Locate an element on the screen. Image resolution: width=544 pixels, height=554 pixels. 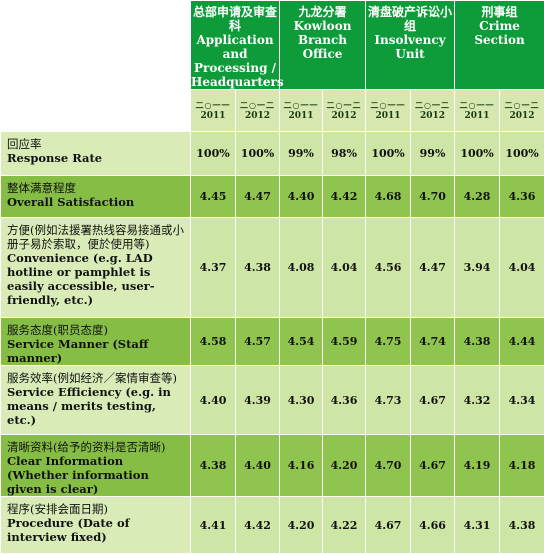
value-cell: 4.57 is located at coordinates (258, 342).